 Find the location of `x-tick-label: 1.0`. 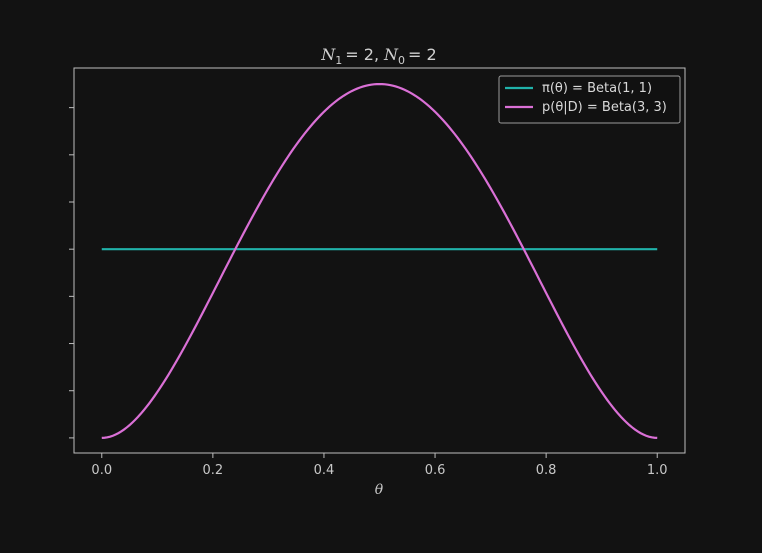

x-tick-label: 1.0 is located at coordinates (657, 470).